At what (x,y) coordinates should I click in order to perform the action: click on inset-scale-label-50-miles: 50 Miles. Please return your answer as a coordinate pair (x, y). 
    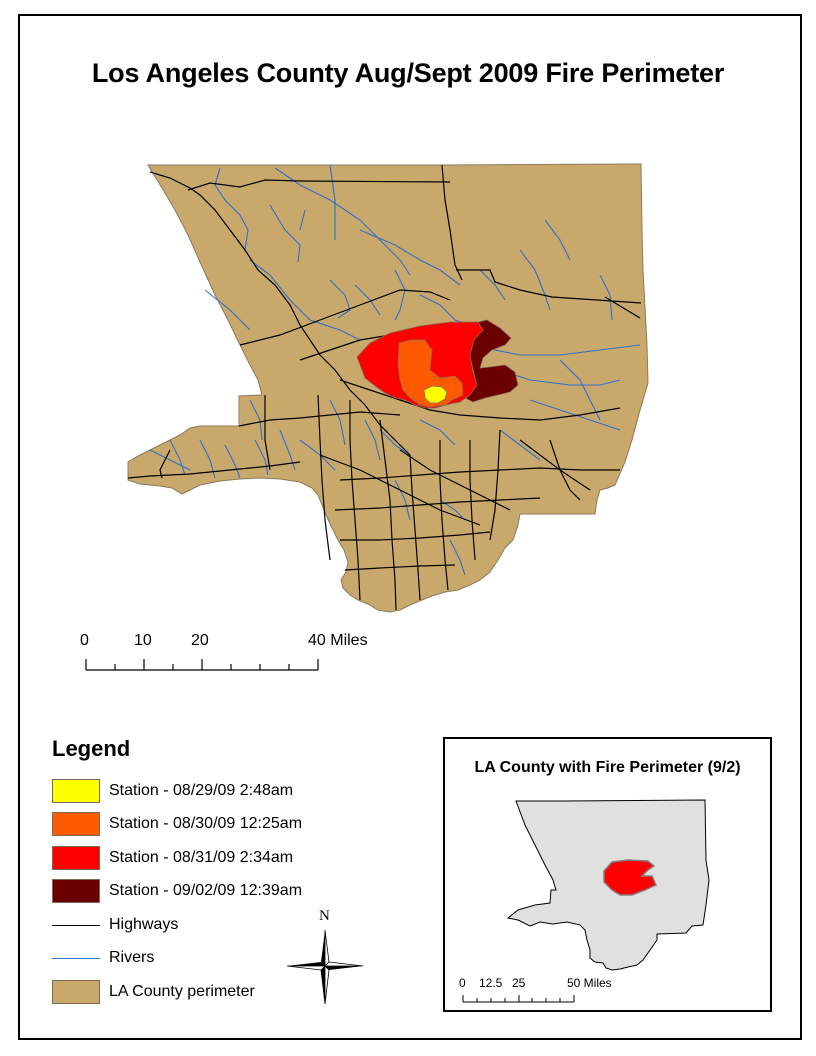
    Looking at the image, I should click on (589, 983).